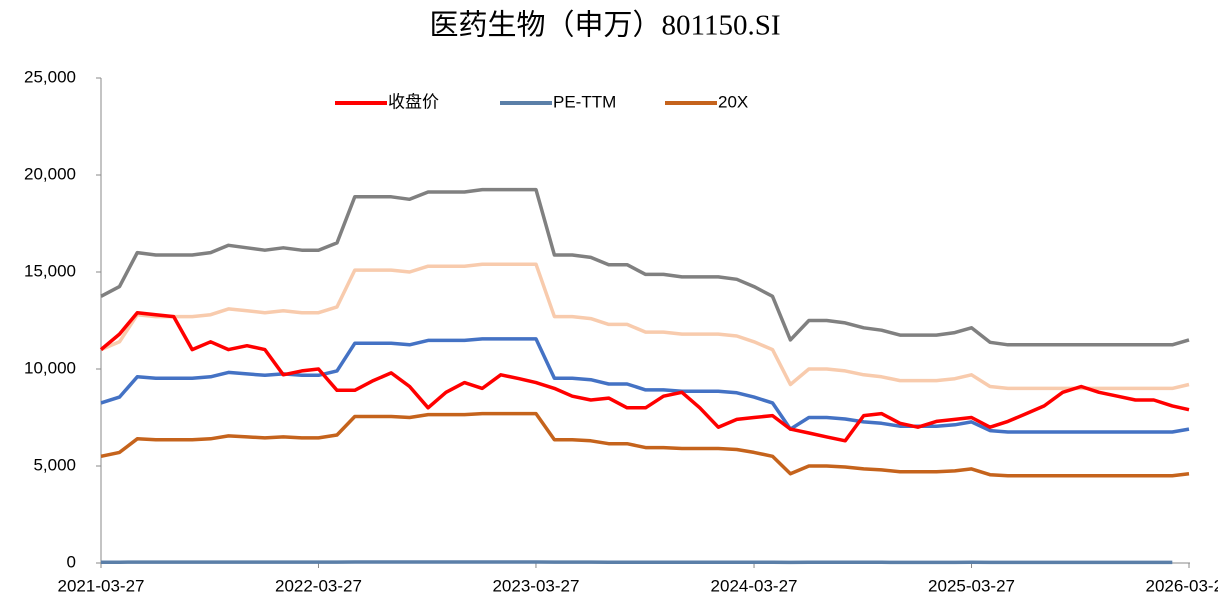 Image resolution: width=1218 pixels, height=598 pixels. I want to click on y-tick-label: 0, so click(71, 561).